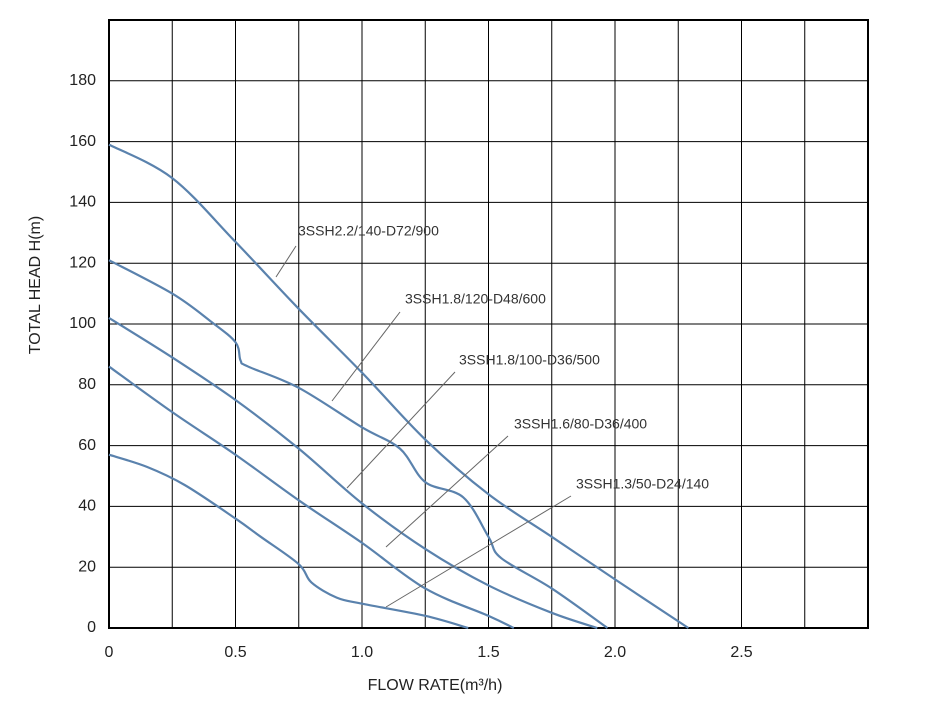 The height and width of the screenshot is (710, 927). I want to click on x-tick-label: 0.5, so click(235, 652).